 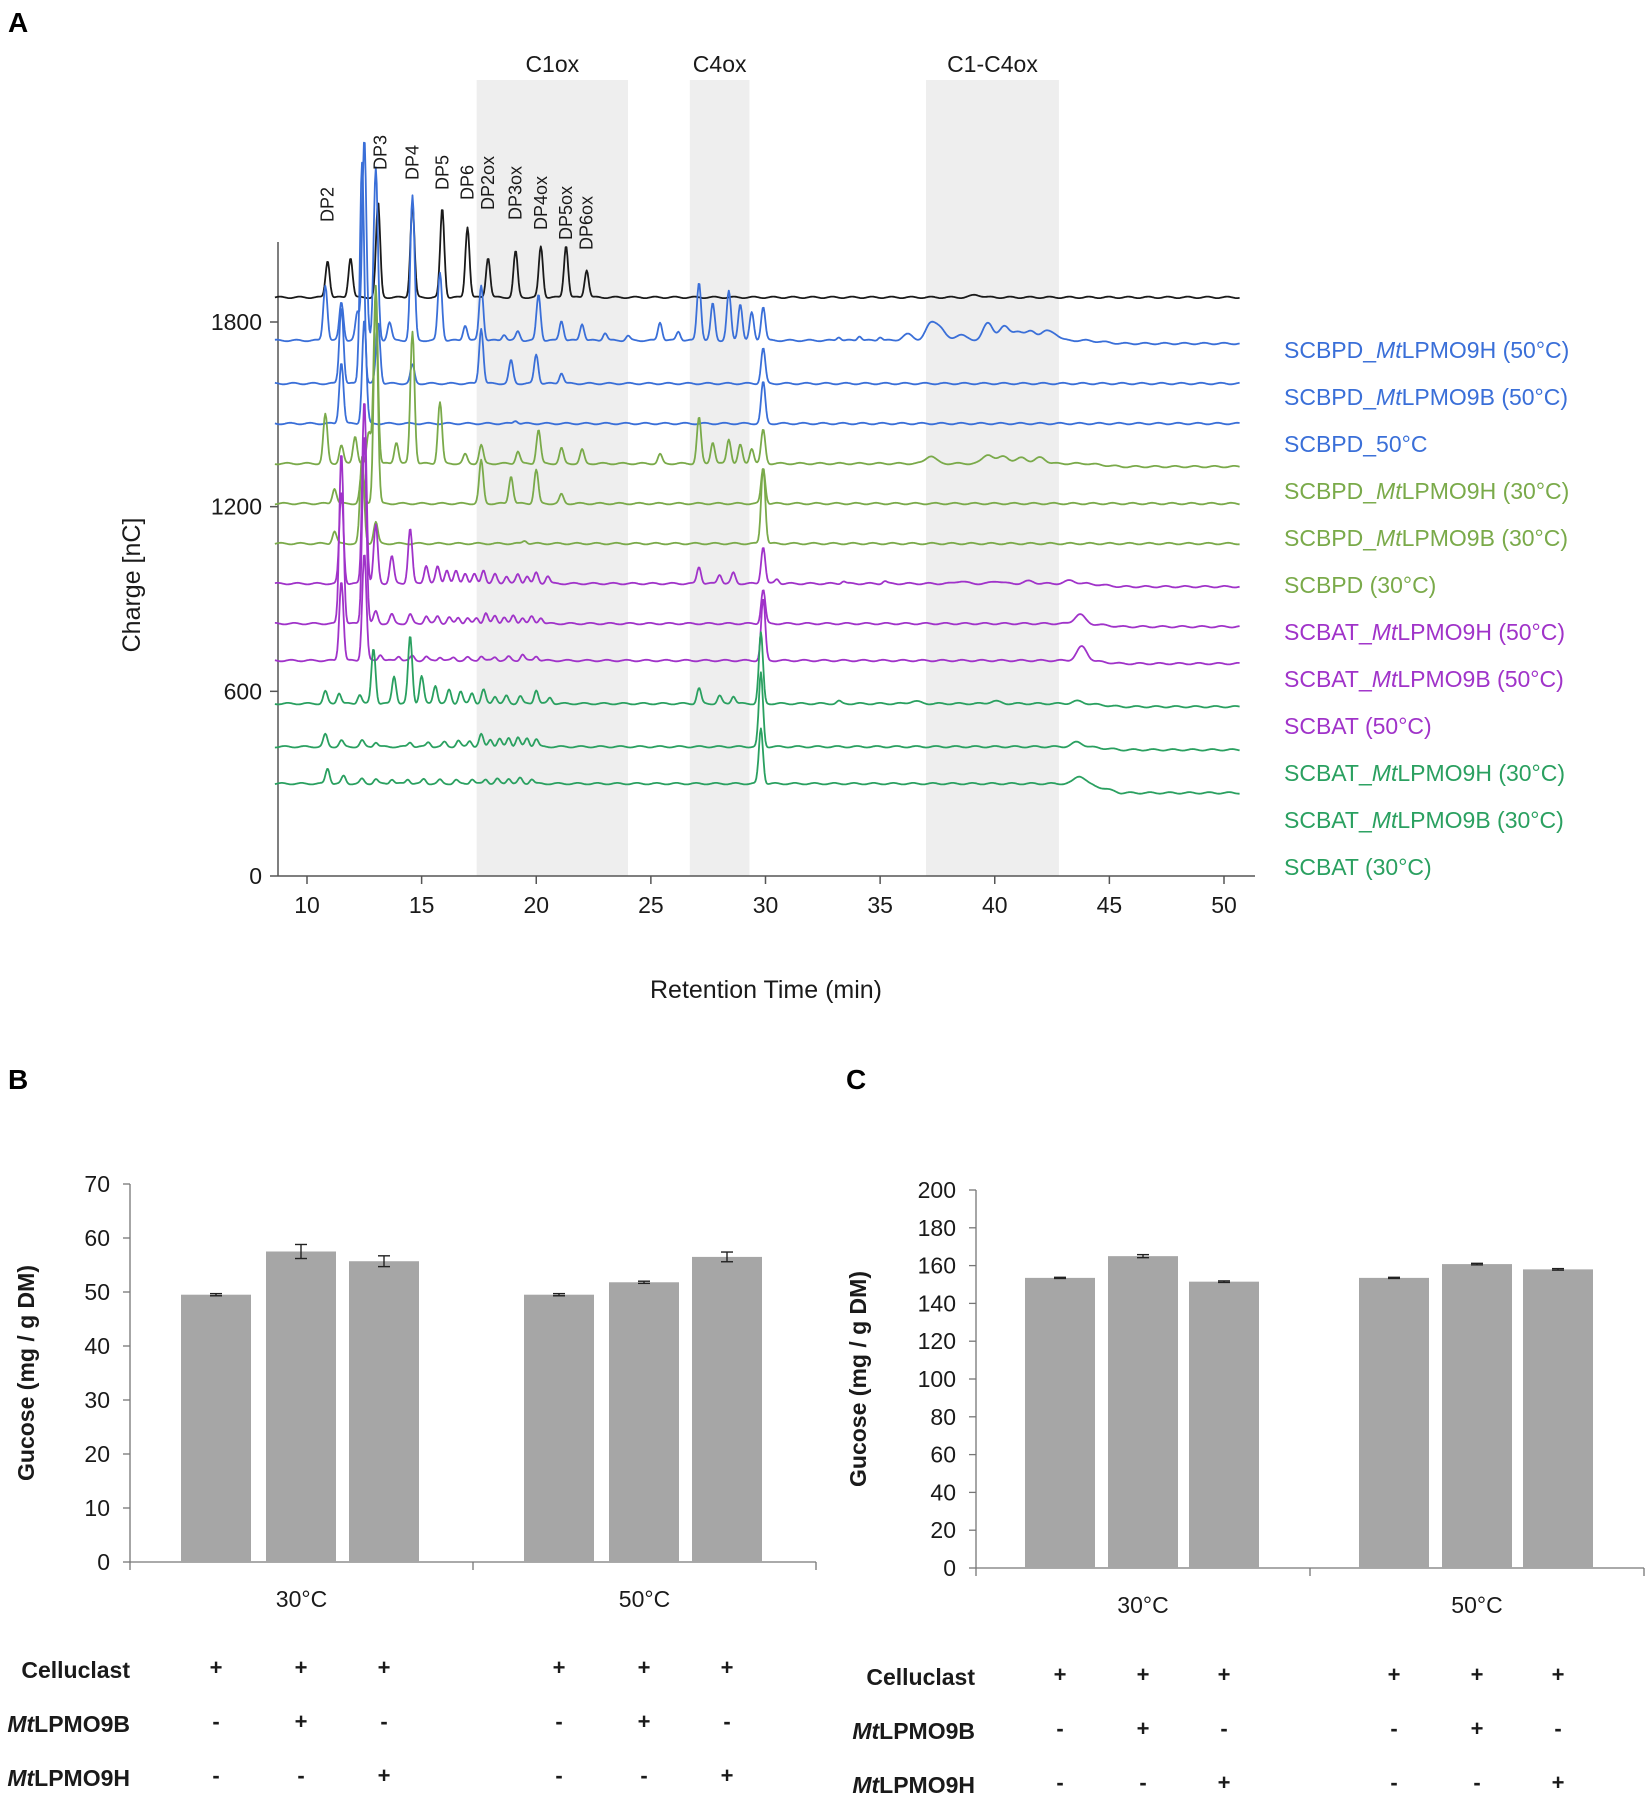 What do you see at coordinates (97, 1508) in the screenshot?
I see `y-tick-label-1: 10` at bounding box center [97, 1508].